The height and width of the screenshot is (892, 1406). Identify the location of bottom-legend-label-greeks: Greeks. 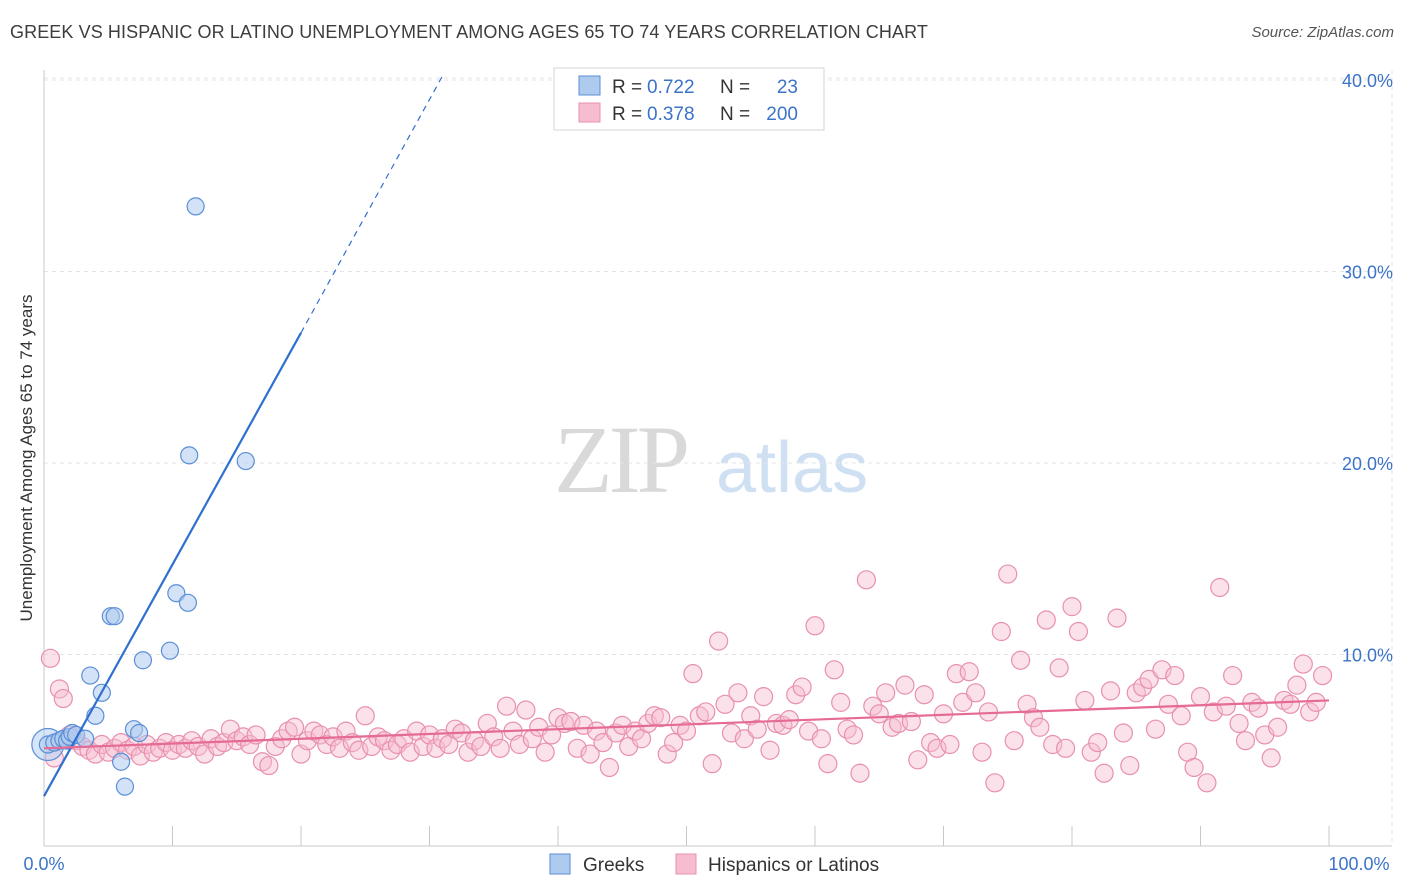
(613, 865).